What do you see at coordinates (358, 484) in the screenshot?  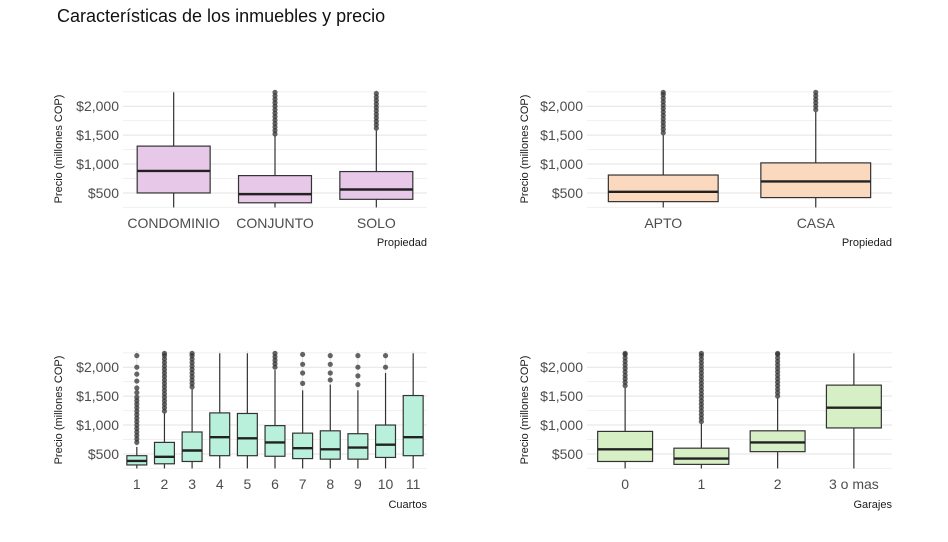 I see `x-tick-label: 9` at bounding box center [358, 484].